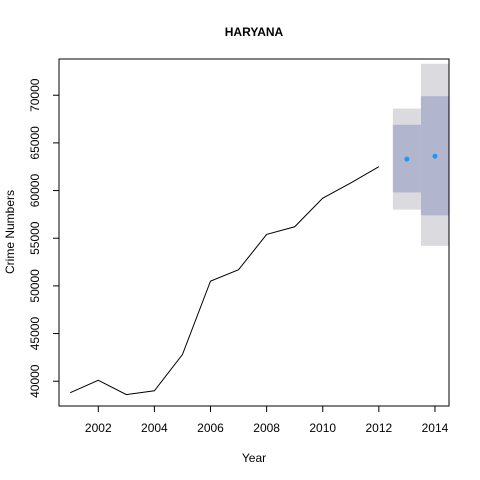  What do you see at coordinates (35, 238) in the screenshot?
I see `y-tick-label: 55000` at bounding box center [35, 238].